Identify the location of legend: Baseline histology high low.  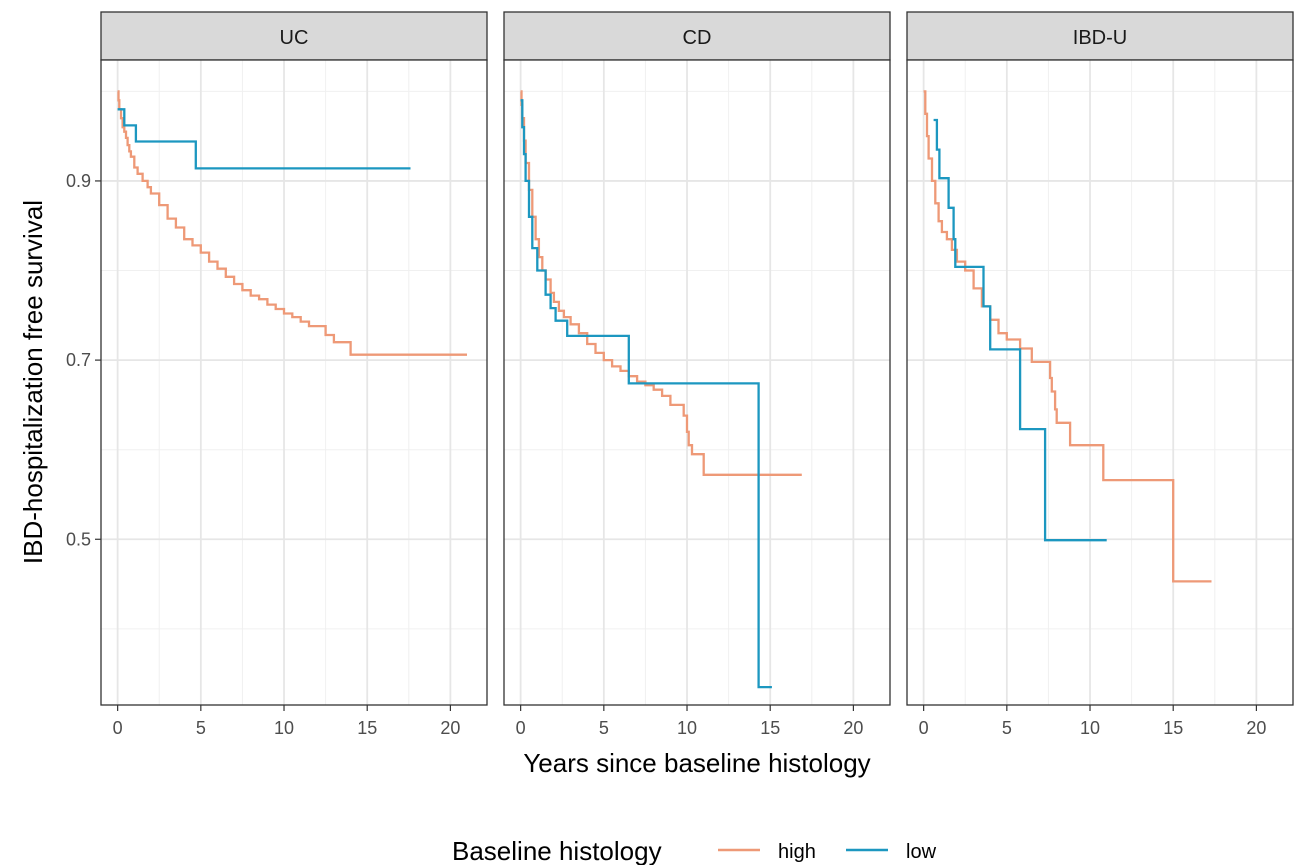
(694, 850).